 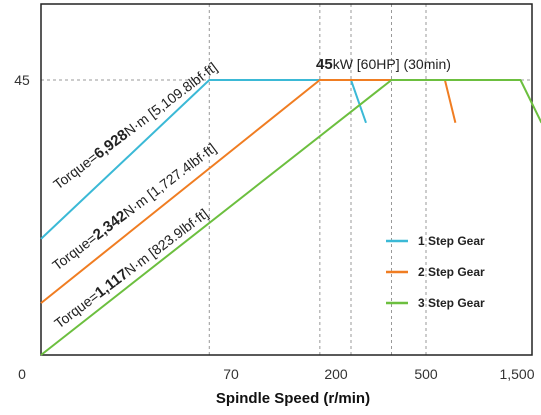 I want to click on torque-annotation-1: Torque=6,928N·m [5,109.8lbf·ft], so click(x=135, y=126).